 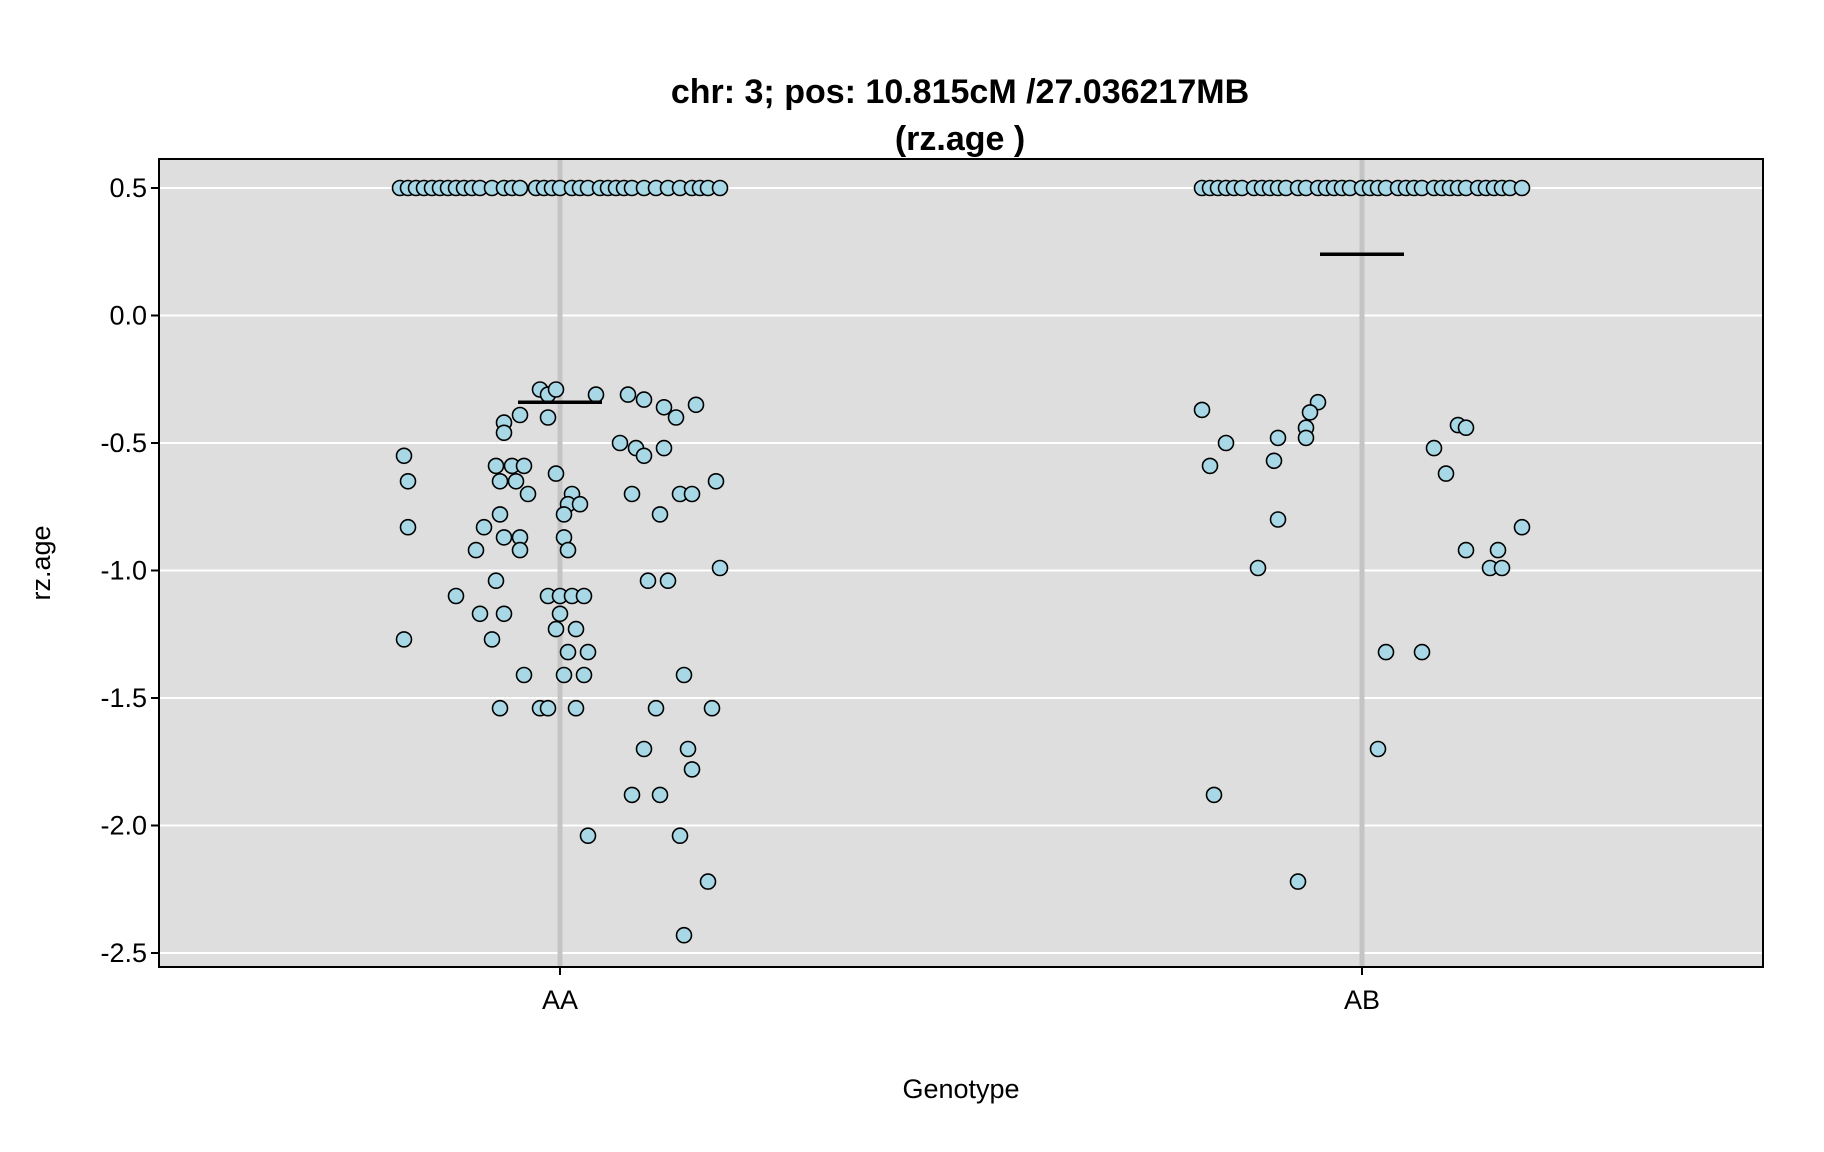 I want to click on y-tick-label: -1.0, so click(x=123, y=571).